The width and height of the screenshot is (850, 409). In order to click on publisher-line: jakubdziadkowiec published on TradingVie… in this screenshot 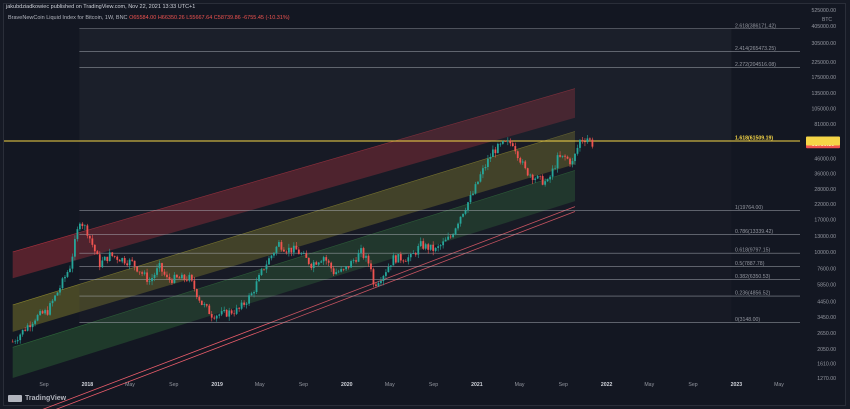, I will do `click(101, 7)`.